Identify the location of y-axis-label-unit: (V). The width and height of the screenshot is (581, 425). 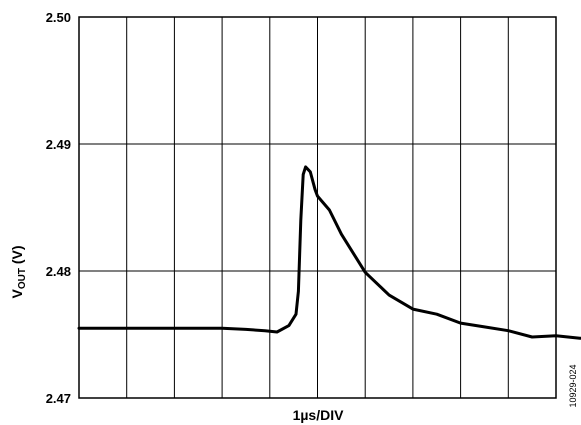
(17, 256).